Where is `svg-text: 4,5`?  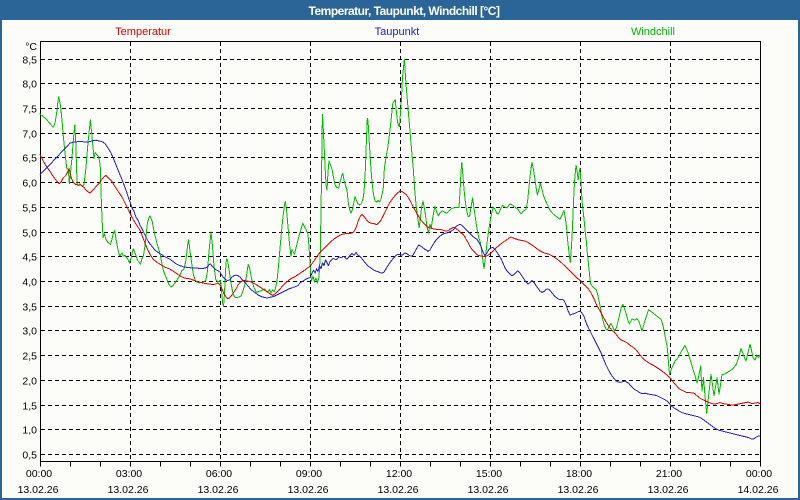
svg-text: 4,5 is located at coordinates (29, 258).